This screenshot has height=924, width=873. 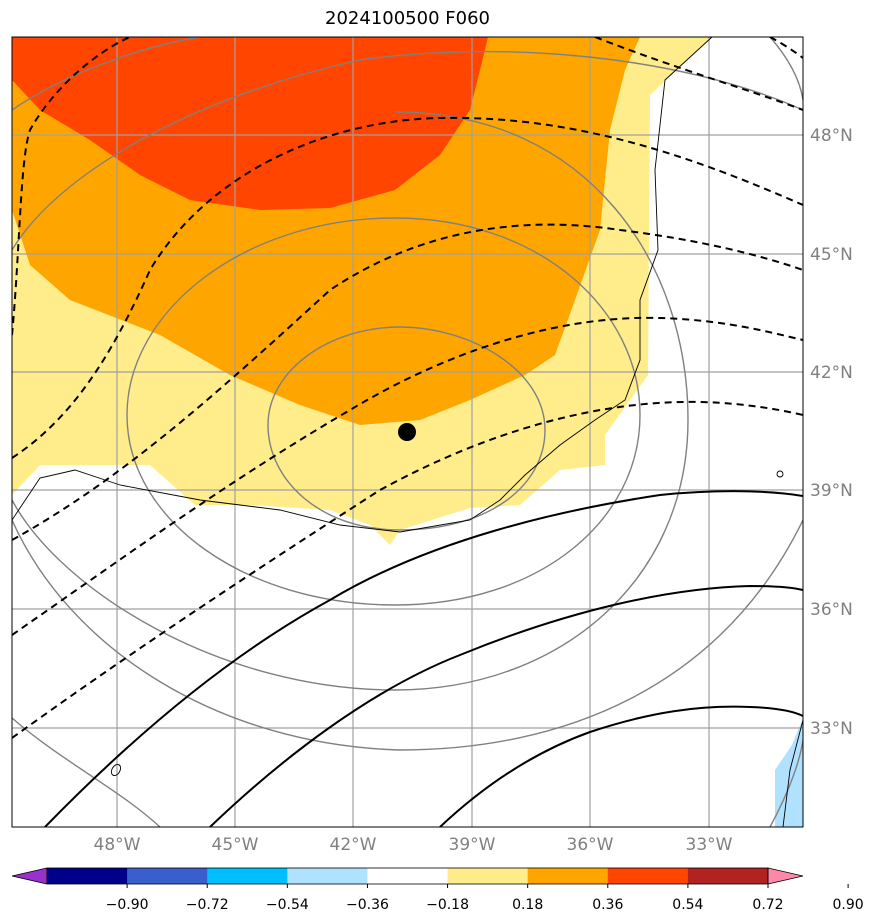 What do you see at coordinates (831, 373) in the screenshot?
I see `lat-label-42n: 42°N` at bounding box center [831, 373].